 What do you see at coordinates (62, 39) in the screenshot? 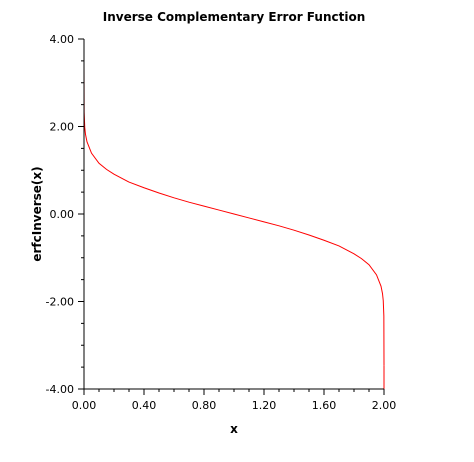
I see `y-tick-label: 4.00` at bounding box center [62, 39].